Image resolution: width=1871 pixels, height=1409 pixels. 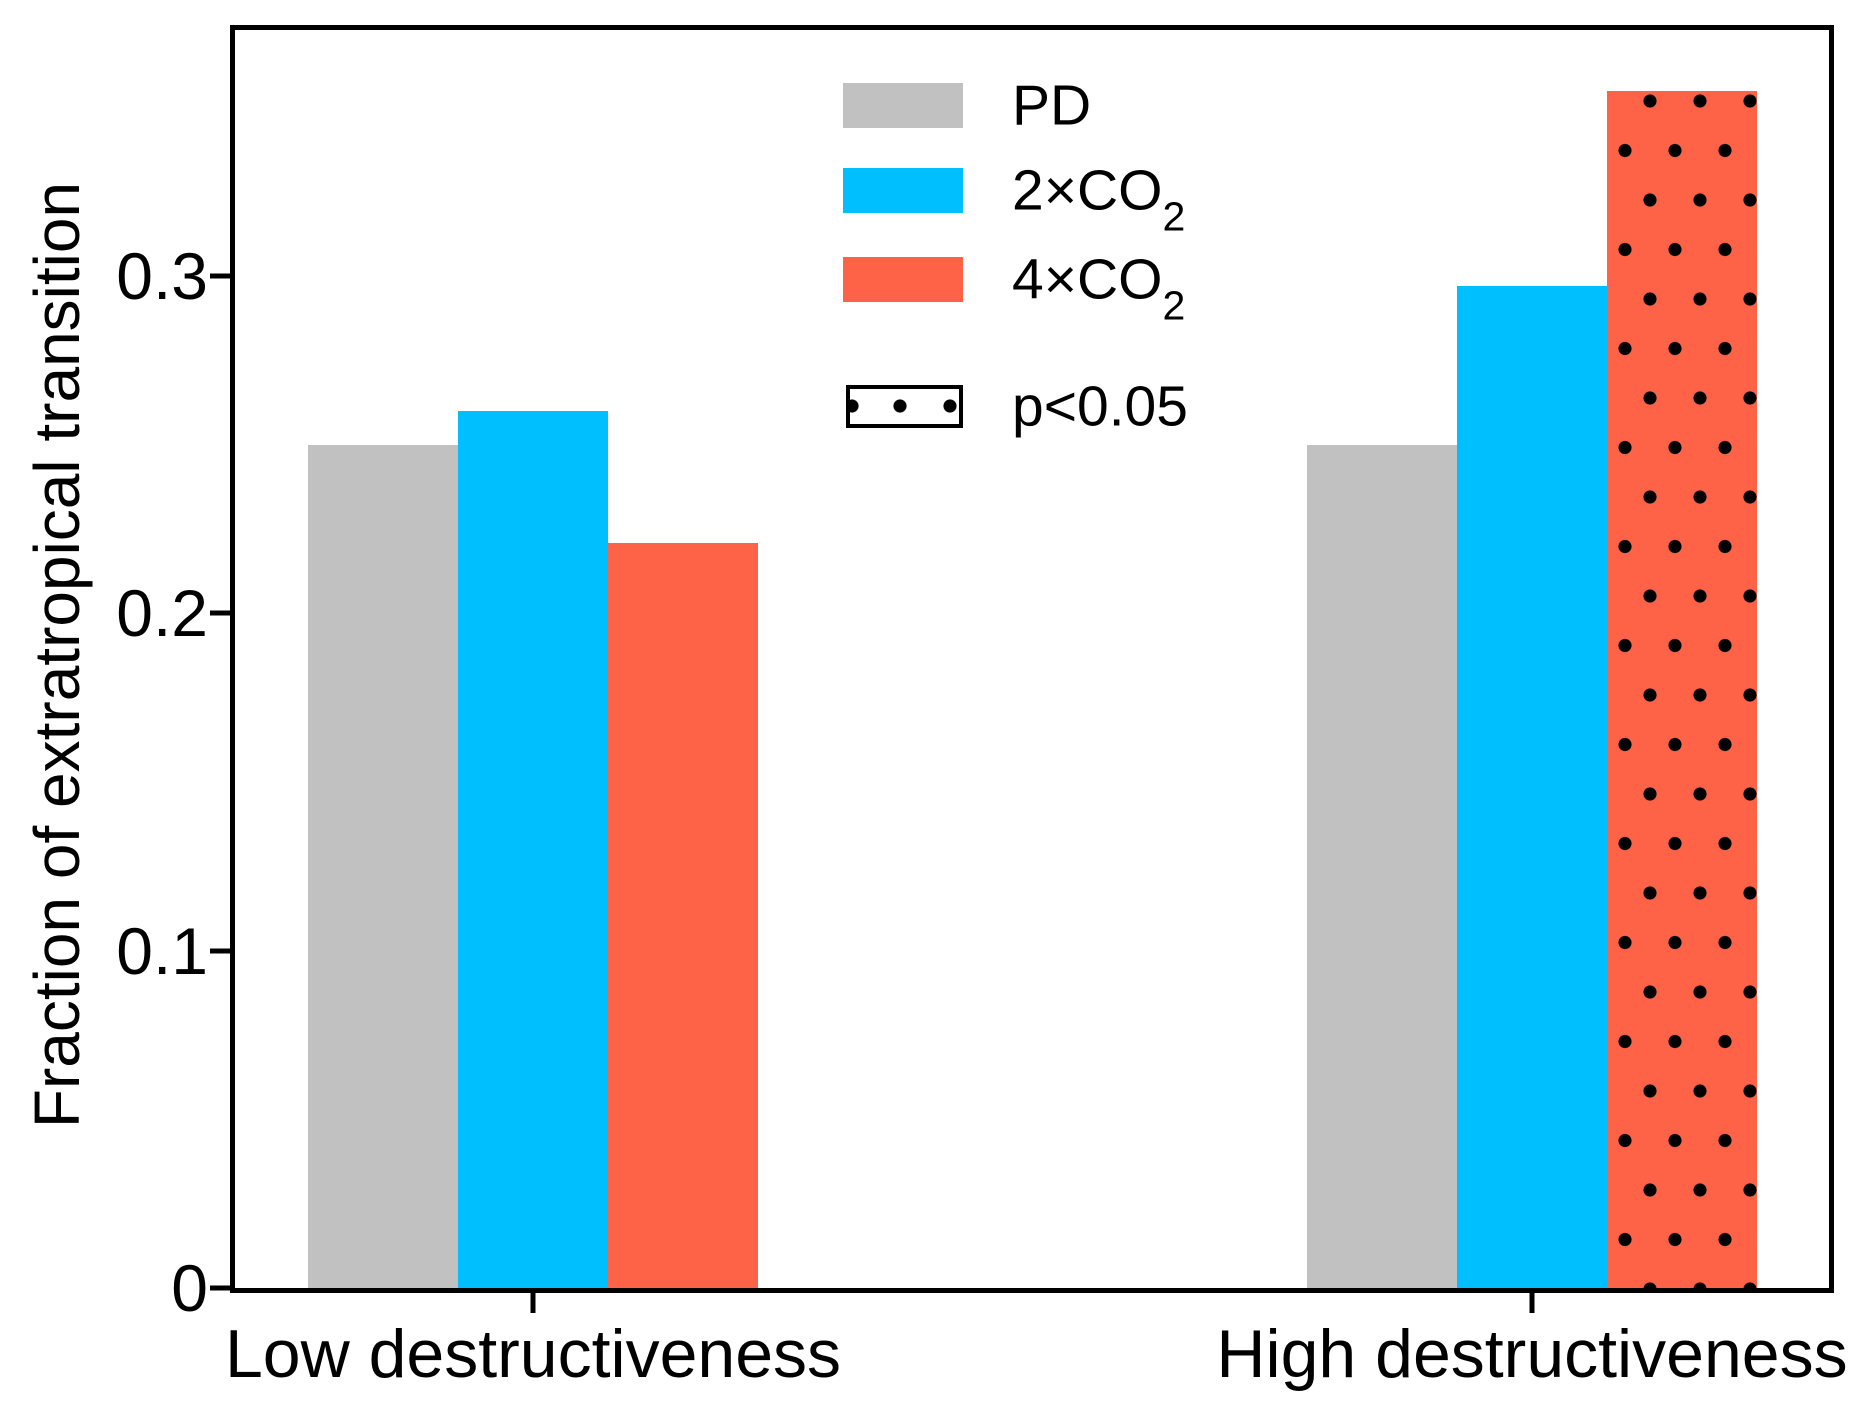 I want to click on legend-label-2xco2-text: 2×CO, so click(x=1087, y=190).